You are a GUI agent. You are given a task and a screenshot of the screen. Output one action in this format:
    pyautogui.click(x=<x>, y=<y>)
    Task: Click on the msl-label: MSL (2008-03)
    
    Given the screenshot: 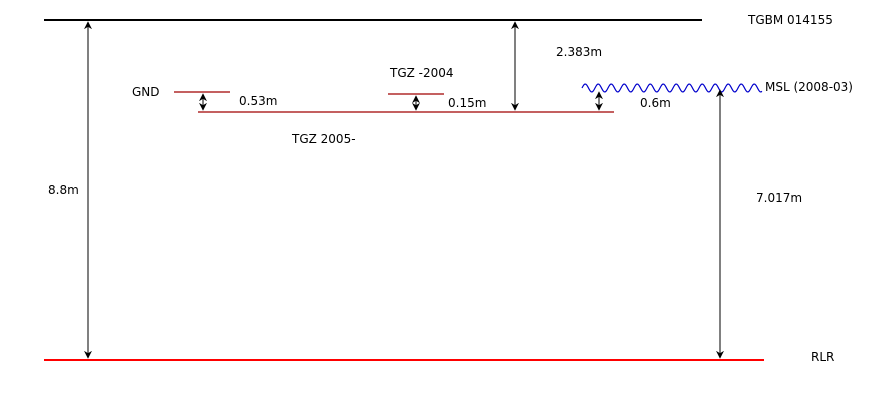 What is the action you would take?
    pyautogui.click(x=809, y=87)
    